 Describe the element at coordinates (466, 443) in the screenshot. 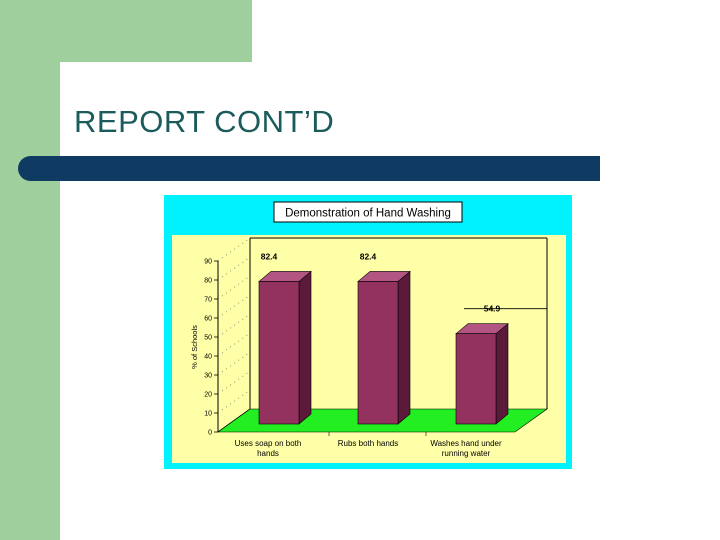

I see `x-category-label: Washes hand under` at that location.